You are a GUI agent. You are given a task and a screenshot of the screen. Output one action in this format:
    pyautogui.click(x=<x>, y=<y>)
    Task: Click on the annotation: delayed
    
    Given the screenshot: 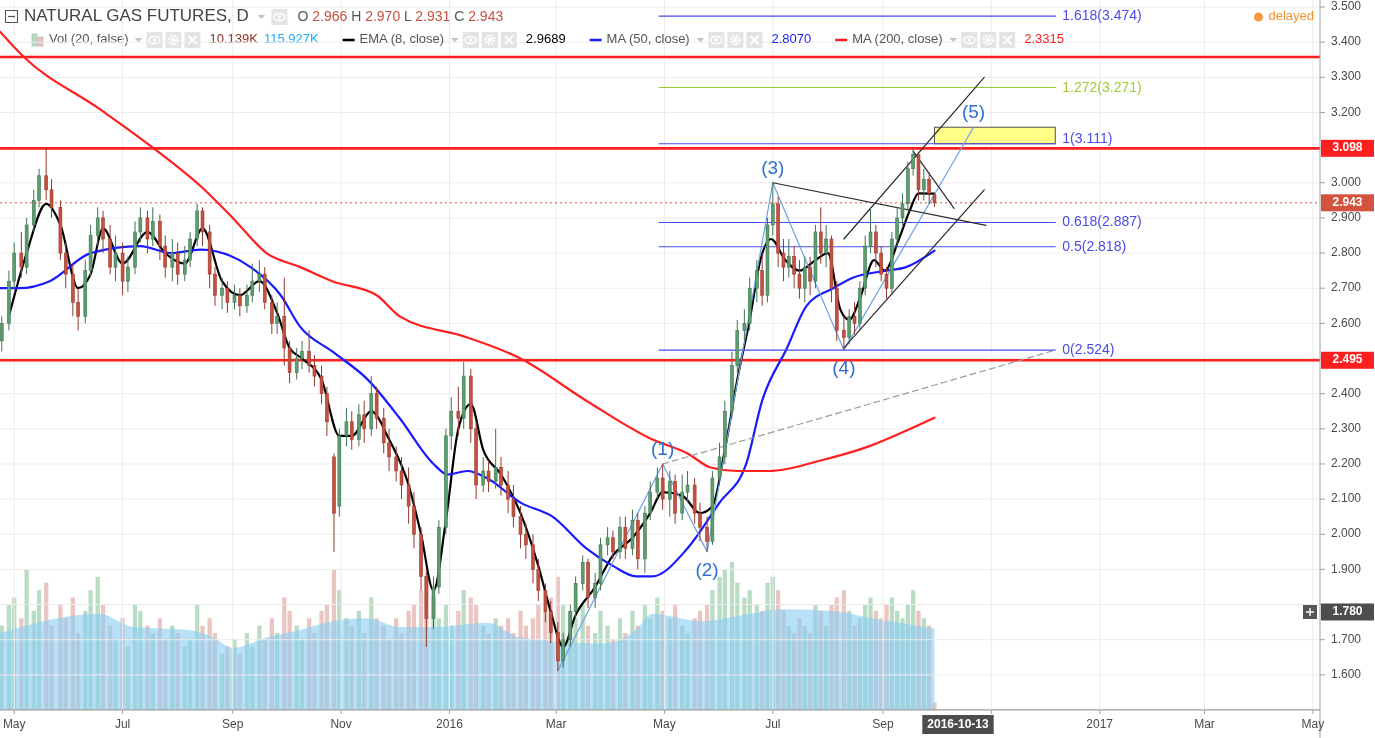 What is the action you would take?
    pyautogui.click(x=1291, y=16)
    